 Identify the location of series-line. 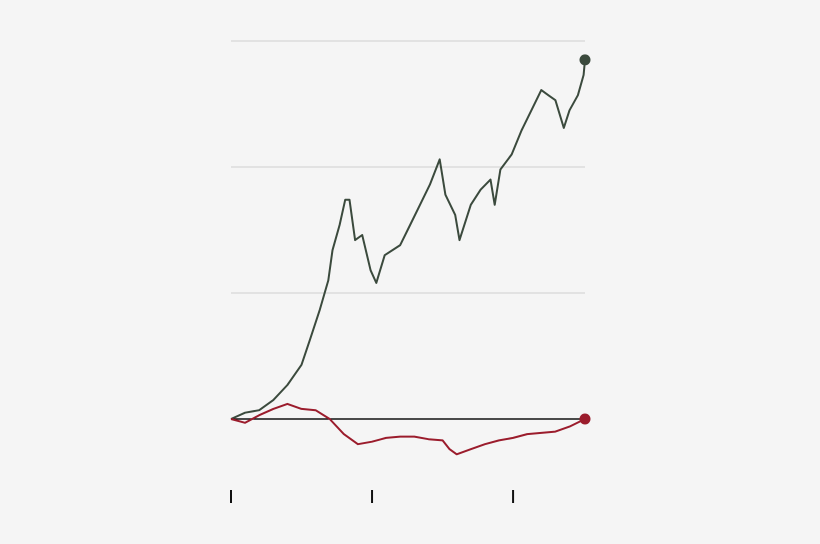
(408, 429).